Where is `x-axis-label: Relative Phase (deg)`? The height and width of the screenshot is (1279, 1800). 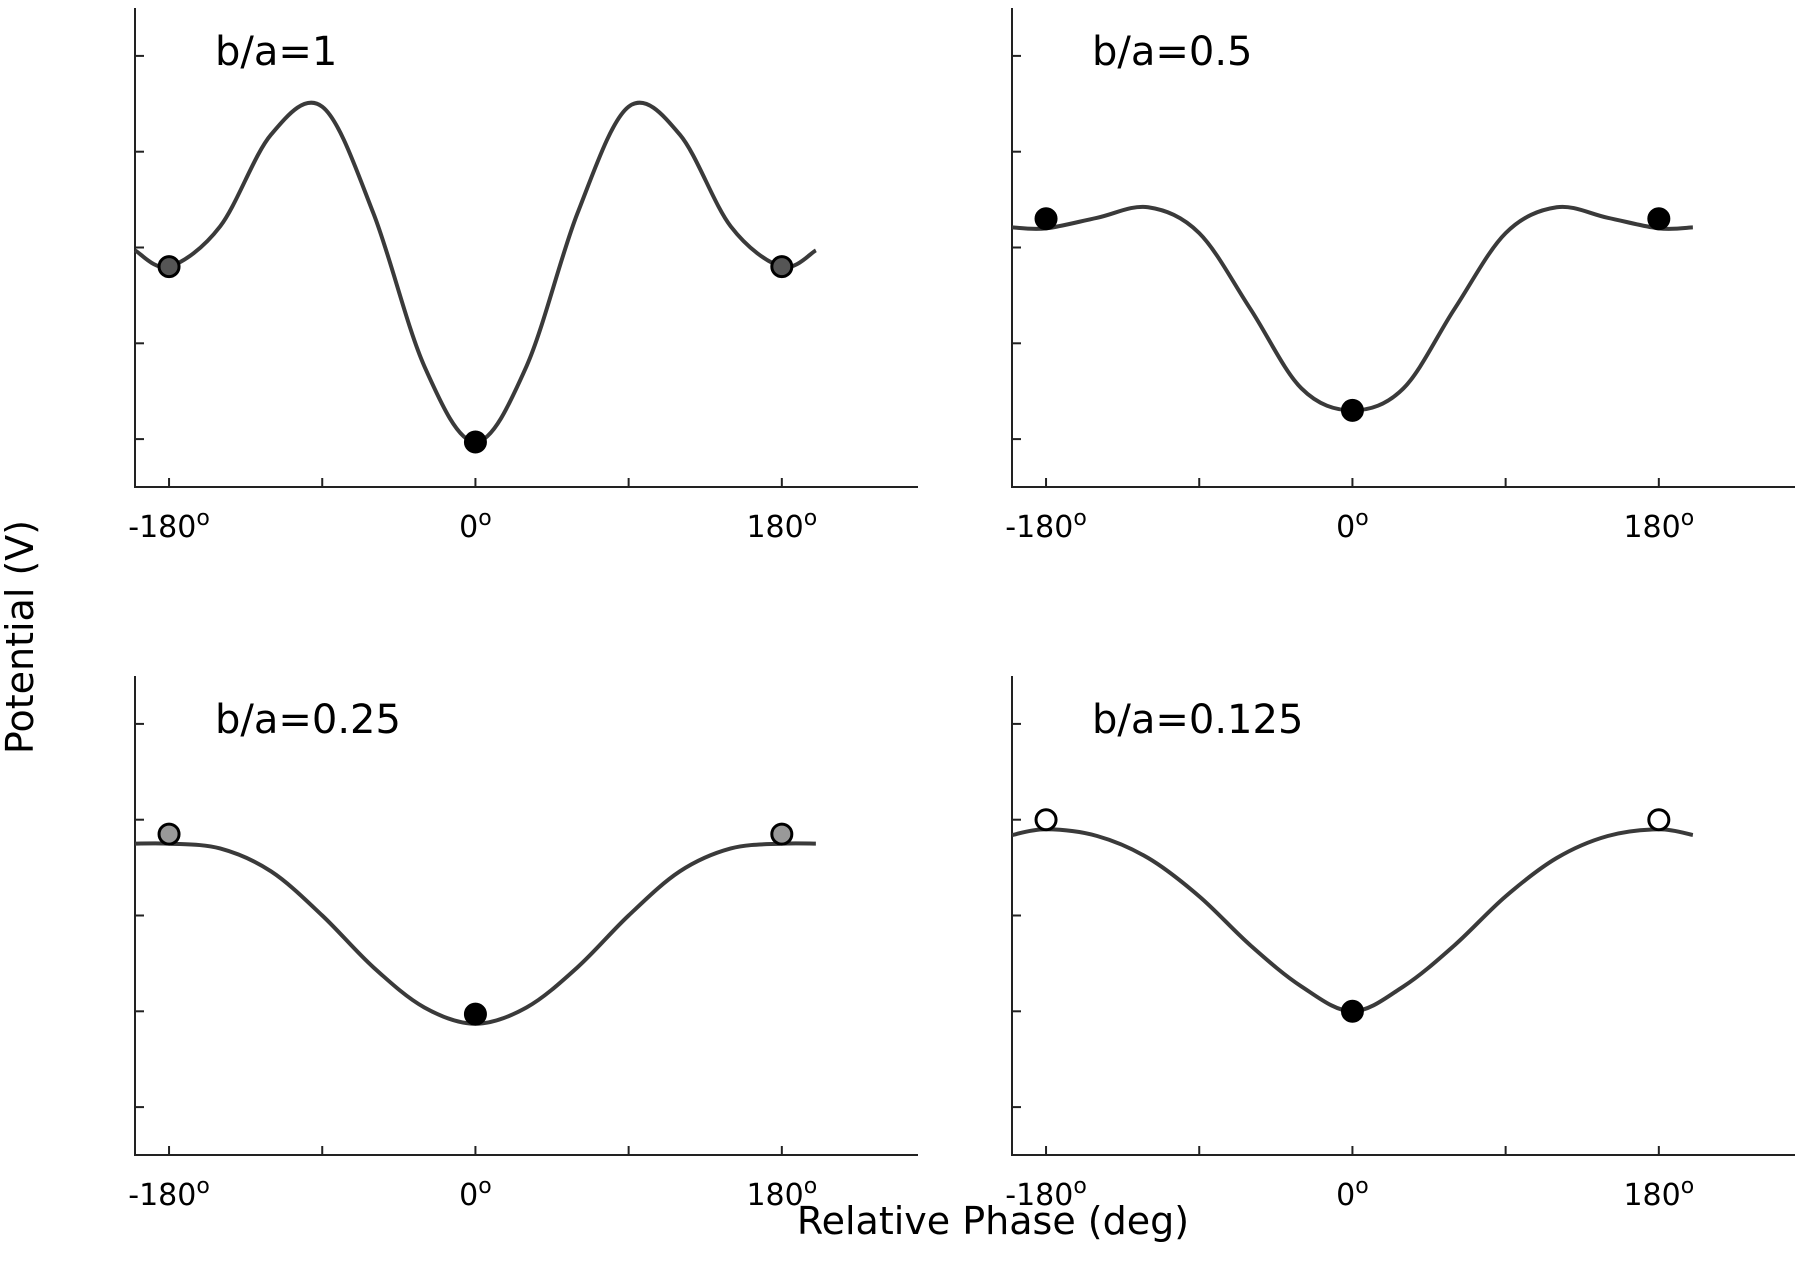
x-axis-label: Relative Phase (deg) is located at coordinates (993, 1221).